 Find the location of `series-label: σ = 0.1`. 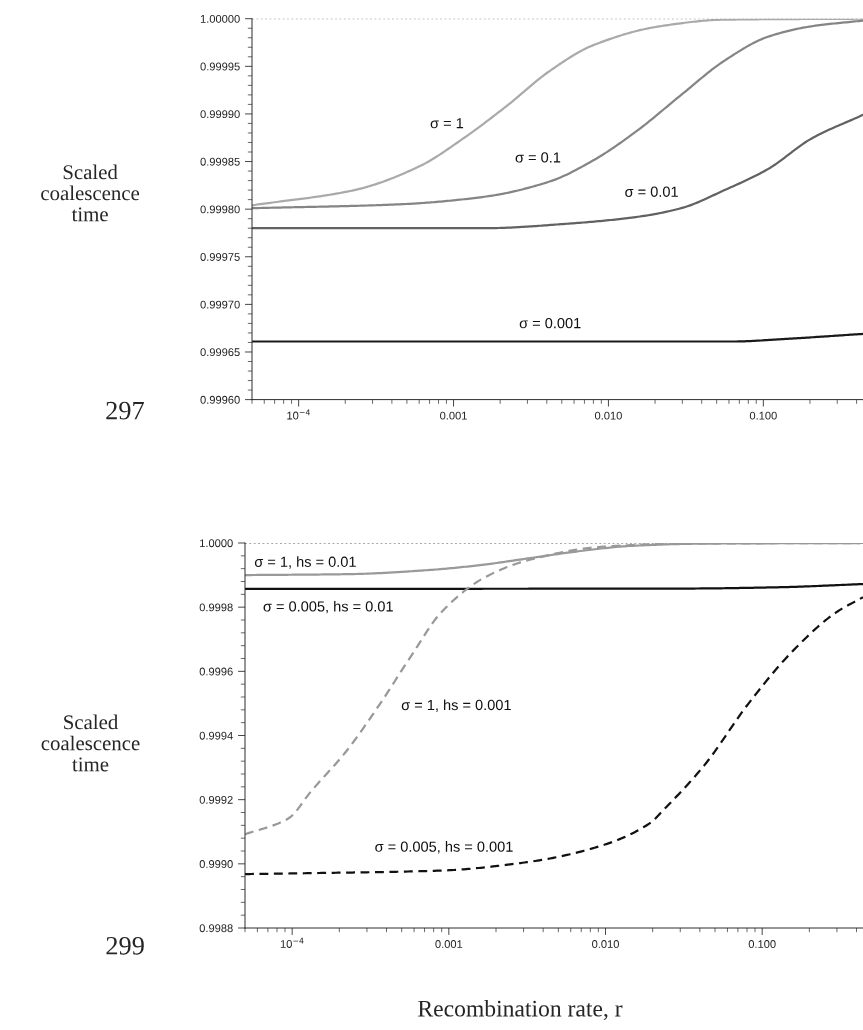

series-label: σ = 0.1 is located at coordinates (538, 157).